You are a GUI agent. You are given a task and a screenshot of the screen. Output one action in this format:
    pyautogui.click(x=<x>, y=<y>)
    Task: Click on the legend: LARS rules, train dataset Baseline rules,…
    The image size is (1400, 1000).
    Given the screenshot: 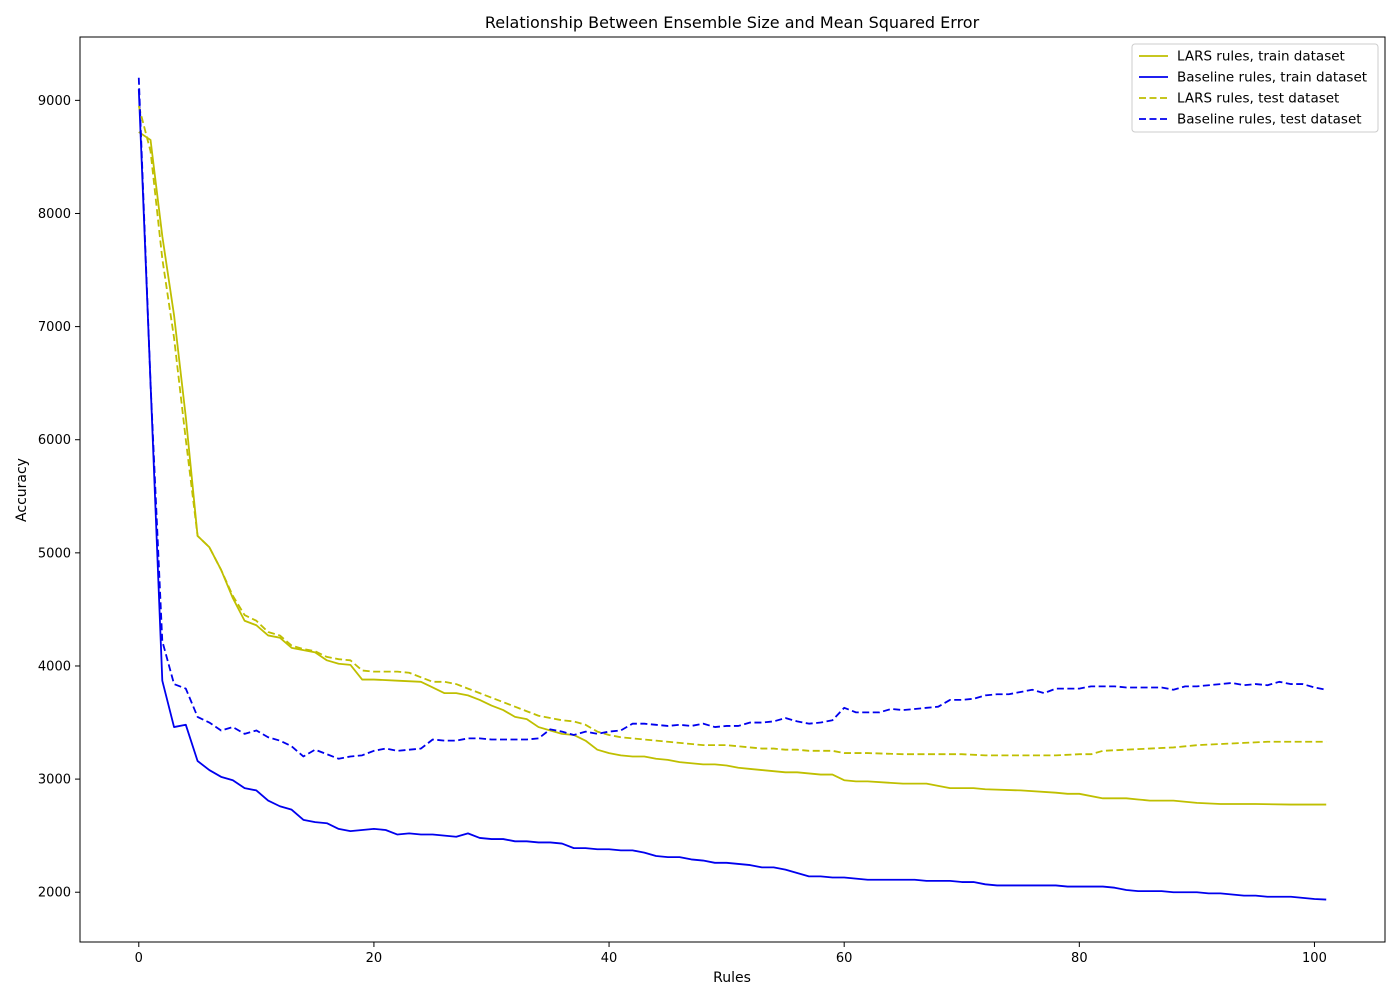 What is the action you would take?
    pyautogui.click(x=1255, y=88)
    